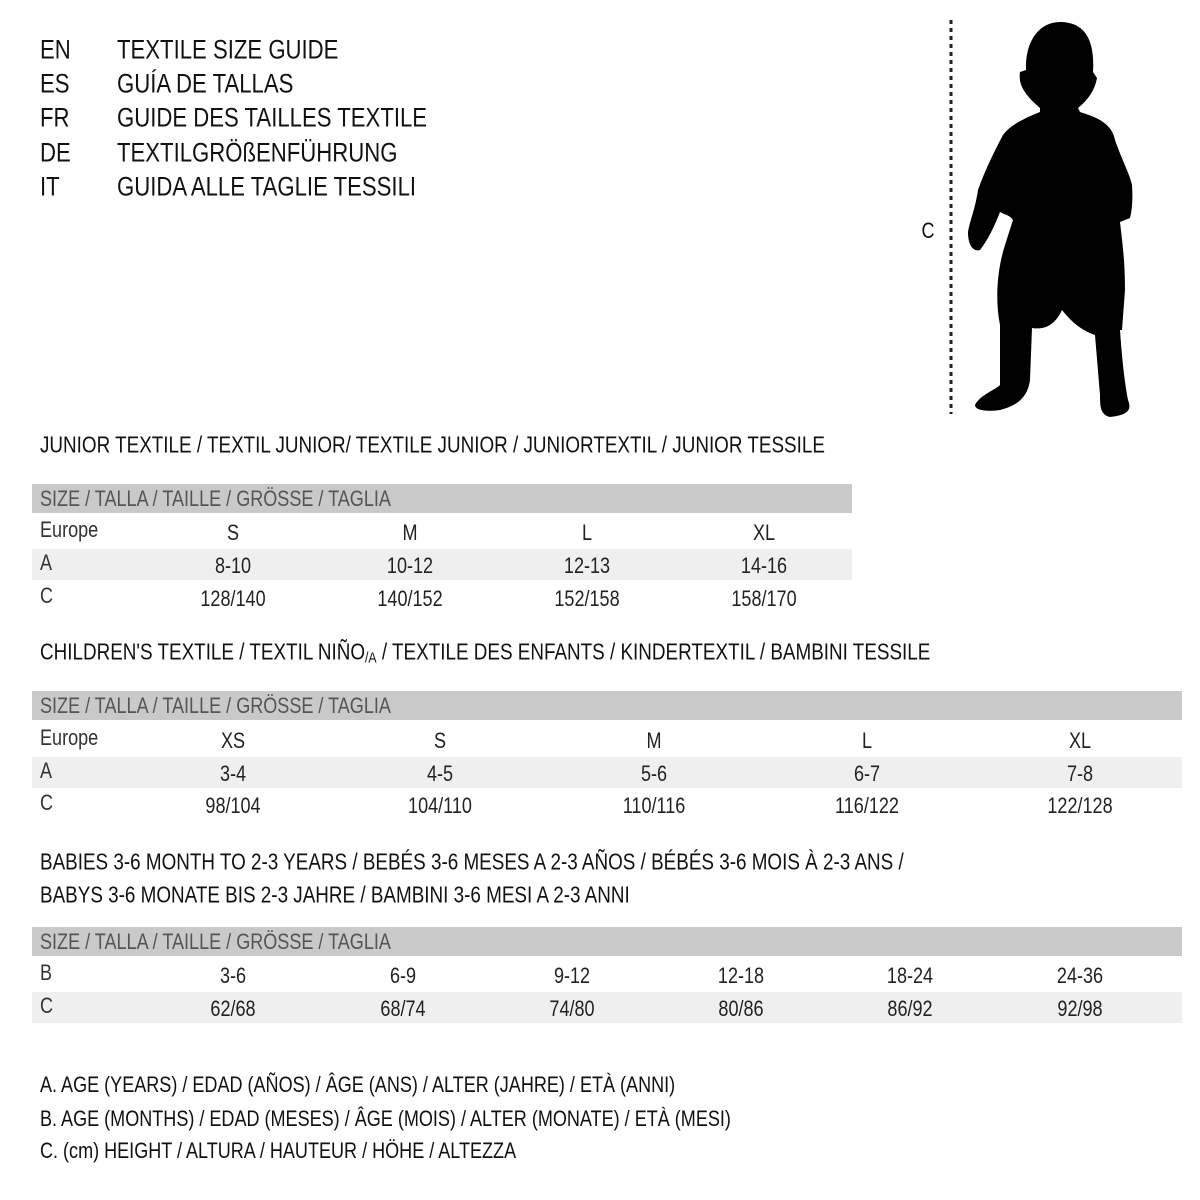 This screenshot has height=1200, width=1200. Describe the element at coordinates (654, 805) in the screenshot. I see `table-cell: 110/116` at that location.